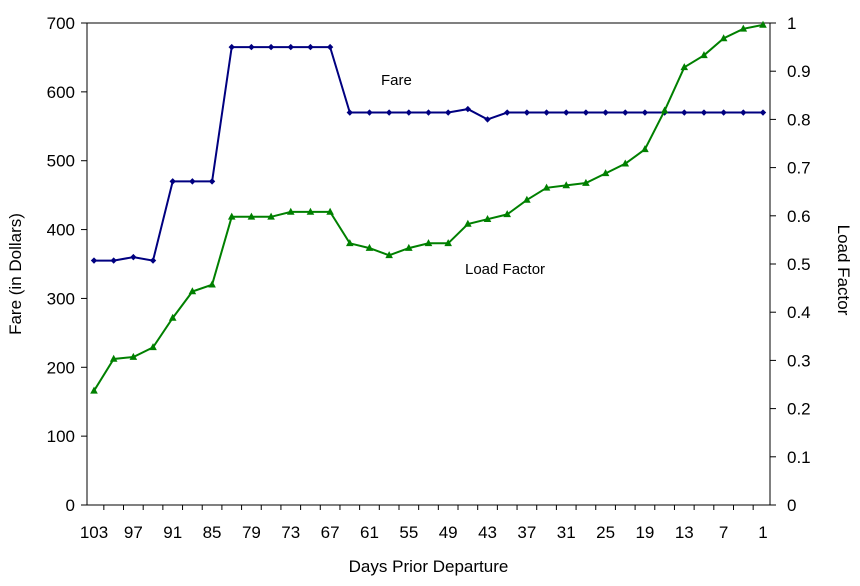 This screenshot has width=860, height=586. I want to click on right-y-tick-label: 0, so click(791, 505).